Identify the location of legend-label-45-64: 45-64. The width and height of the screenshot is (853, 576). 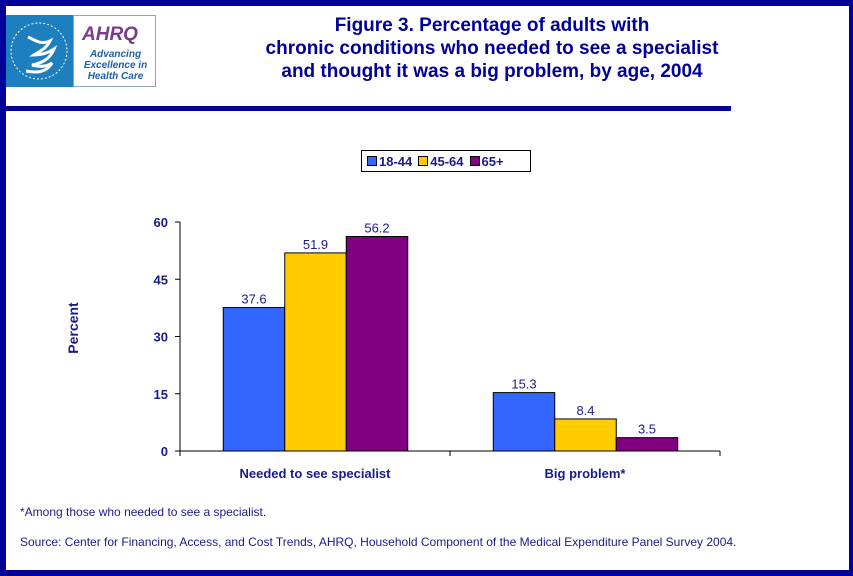
(447, 161).